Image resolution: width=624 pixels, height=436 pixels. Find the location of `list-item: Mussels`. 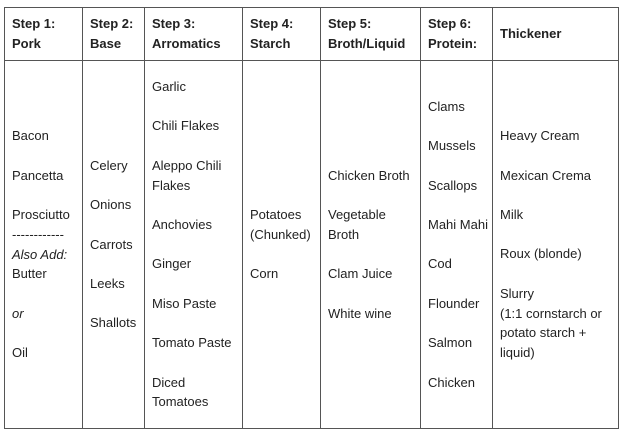

list-item: Mussels is located at coordinates (452, 146).